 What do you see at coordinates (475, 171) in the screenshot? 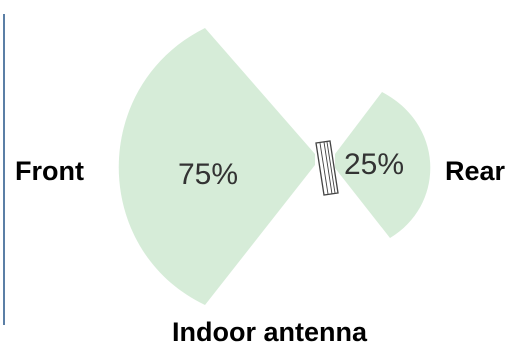
I see `rear-label: Rear` at bounding box center [475, 171].